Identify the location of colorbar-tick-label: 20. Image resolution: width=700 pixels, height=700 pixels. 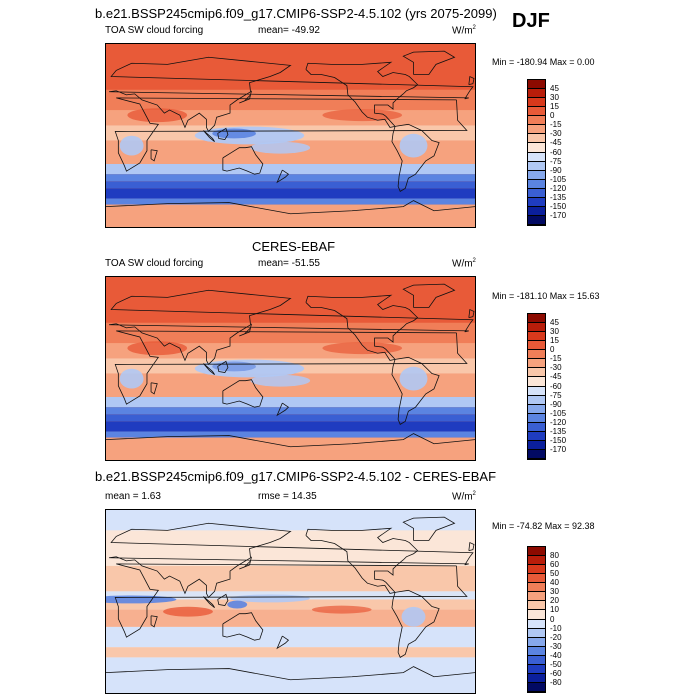
(554, 601).